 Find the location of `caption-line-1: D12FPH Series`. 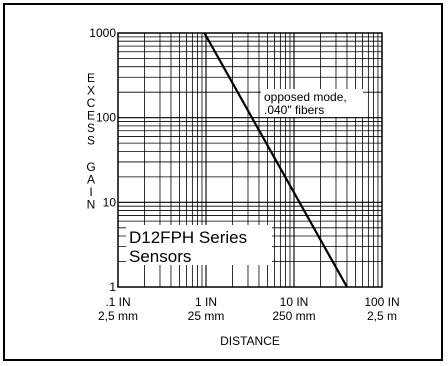

caption-line-1: D12FPH Series is located at coordinates (188, 237).